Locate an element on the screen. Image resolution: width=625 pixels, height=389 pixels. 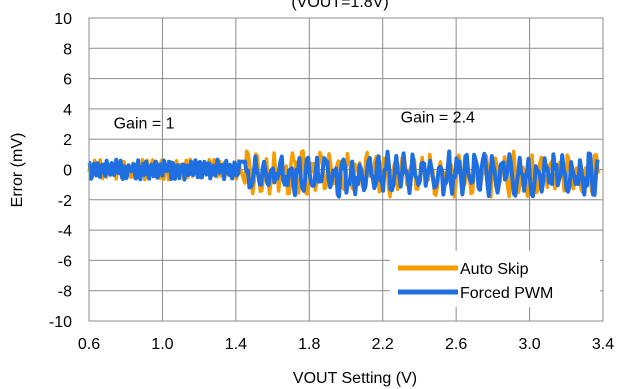
x-tick-label-5: 2.6 is located at coordinates (456, 344).